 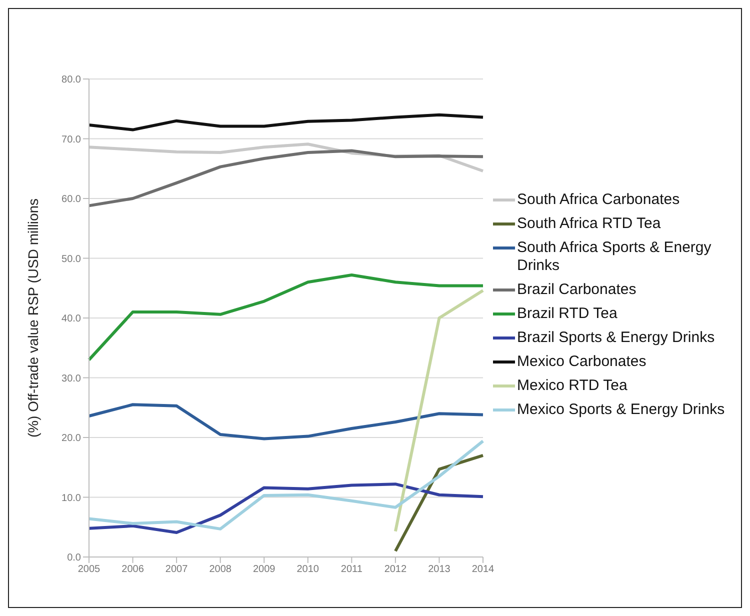 What do you see at coordinates (396, 570) in the screenshot?
I see `x-tick-label: 2012` at bounding box center [396, 570].